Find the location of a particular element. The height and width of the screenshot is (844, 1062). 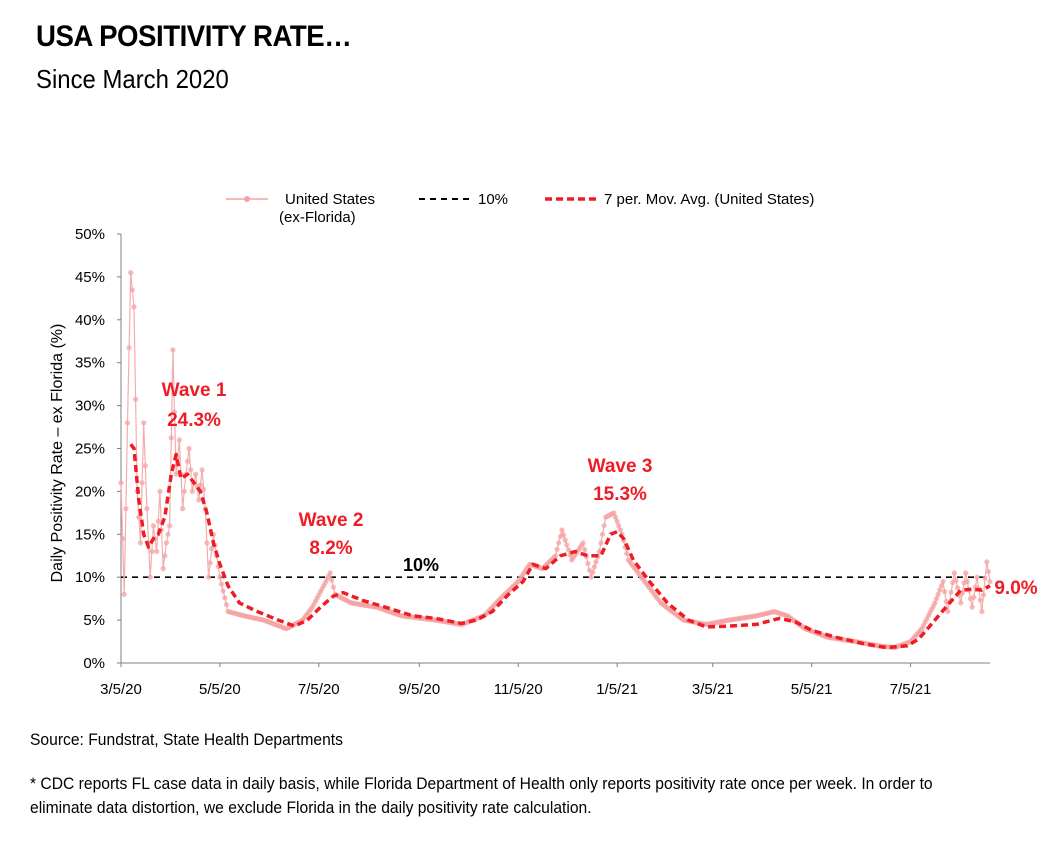

x-tick-label: 7/5/20 is located at coordinates (319, 689).